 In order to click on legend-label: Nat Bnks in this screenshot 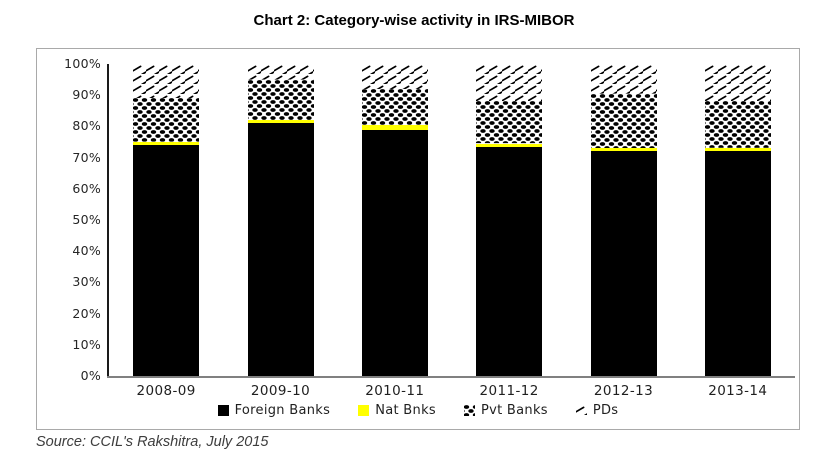, I will do `click(405, 410)`.